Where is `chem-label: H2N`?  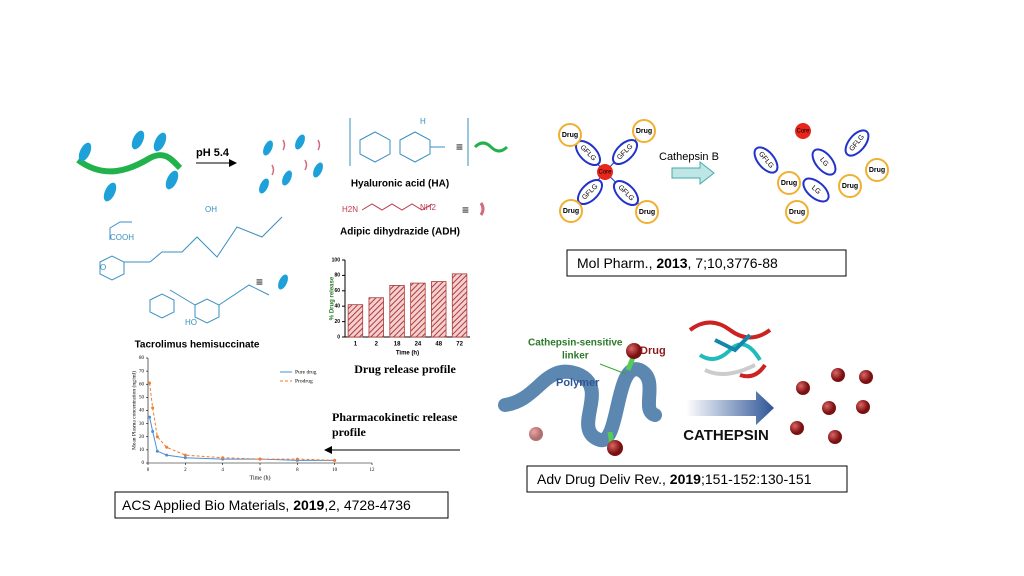 chem-label: H2N is located at coordinates (350, 209).